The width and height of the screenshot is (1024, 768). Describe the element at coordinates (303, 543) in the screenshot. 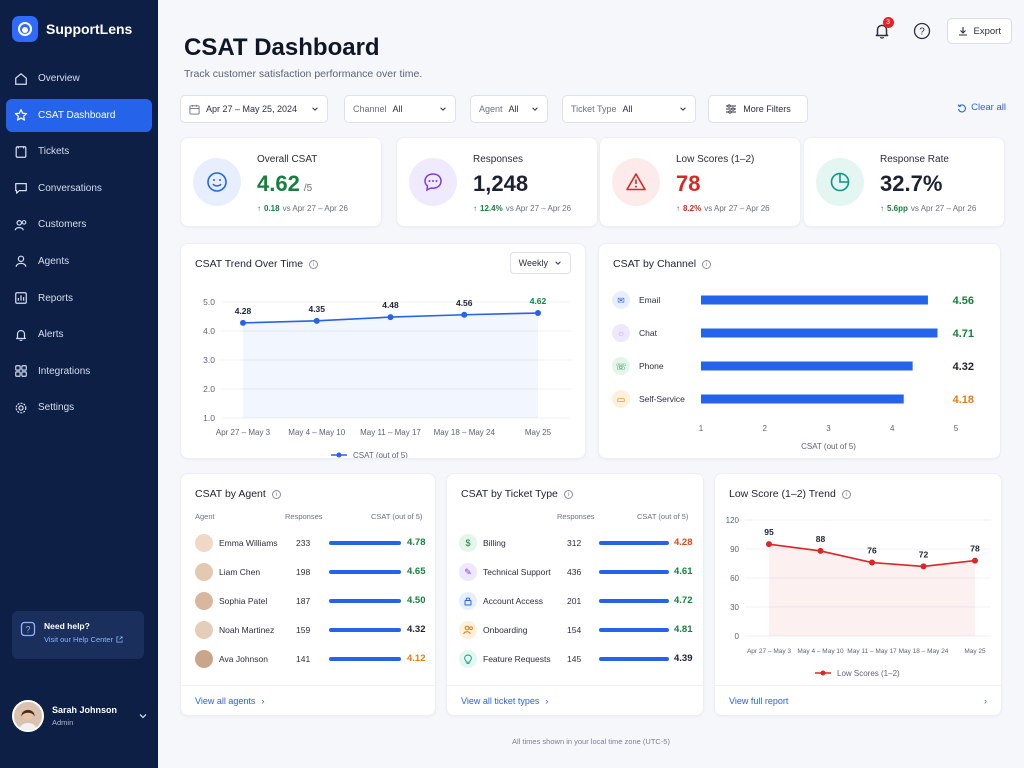

I see `agent-responses: 233` at that location.